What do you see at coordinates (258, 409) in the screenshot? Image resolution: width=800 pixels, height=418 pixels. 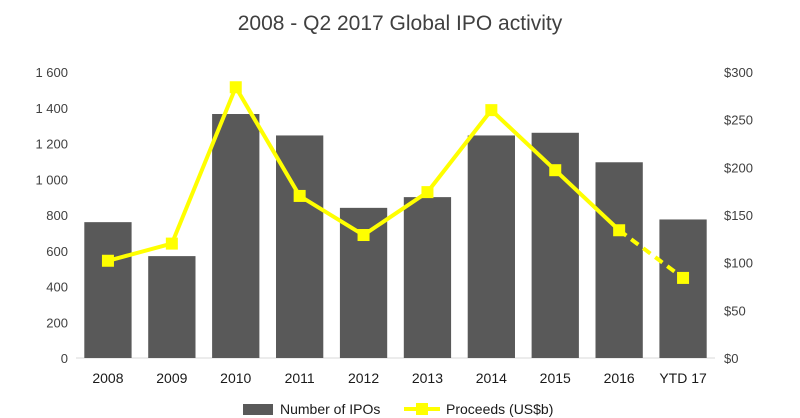 I see `legend-swatch-ipos` at bounding box center [258, 409].